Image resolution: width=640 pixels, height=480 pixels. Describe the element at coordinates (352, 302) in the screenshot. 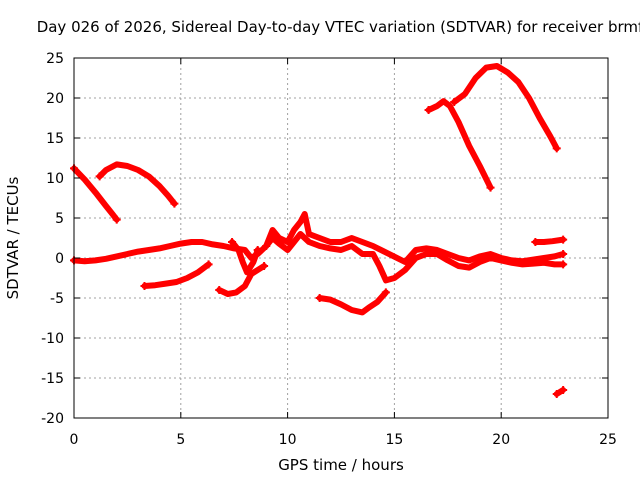

I see `trace-trough-11-15h` at that location.